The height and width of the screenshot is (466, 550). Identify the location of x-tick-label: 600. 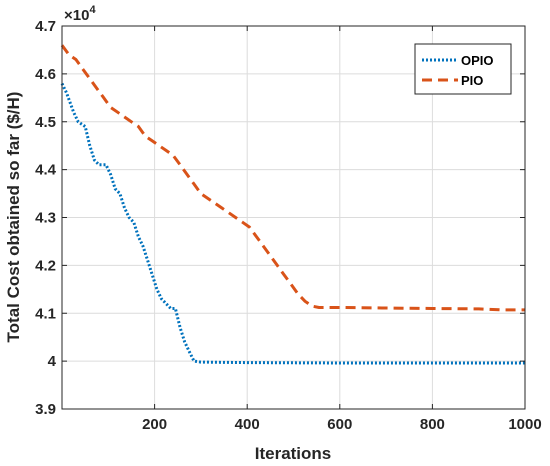
(339, 424).